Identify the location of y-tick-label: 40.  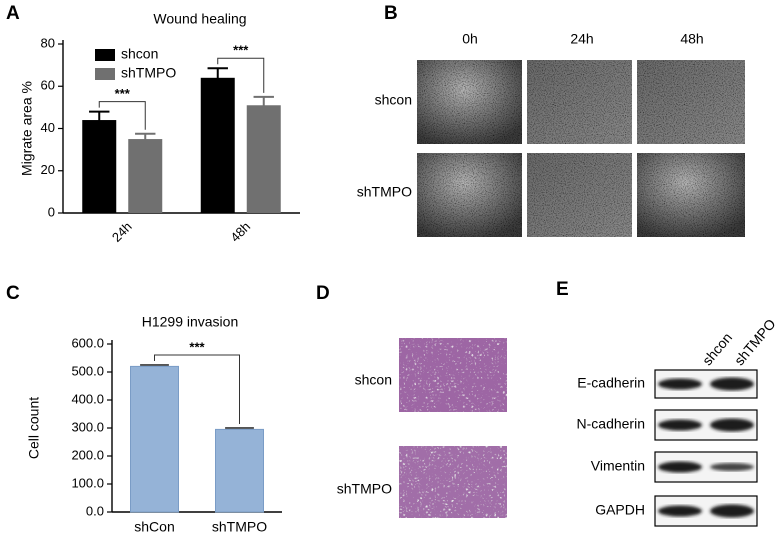
(48, 127).